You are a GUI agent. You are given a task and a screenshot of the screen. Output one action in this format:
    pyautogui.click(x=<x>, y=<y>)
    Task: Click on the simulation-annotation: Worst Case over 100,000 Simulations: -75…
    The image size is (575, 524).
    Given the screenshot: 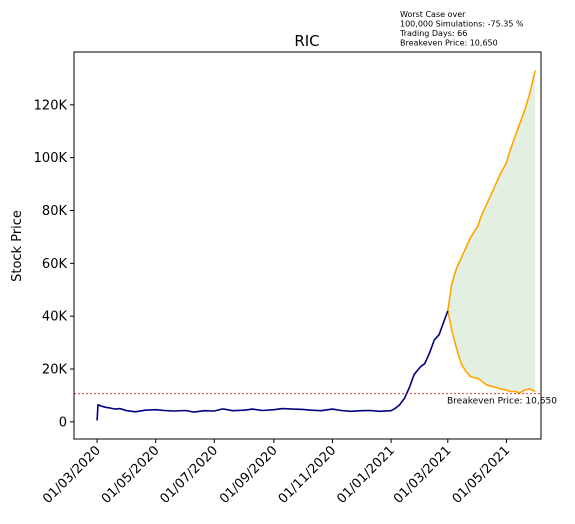 What is the action you would take?
    pyautogui.click(x=461, y=29)
    